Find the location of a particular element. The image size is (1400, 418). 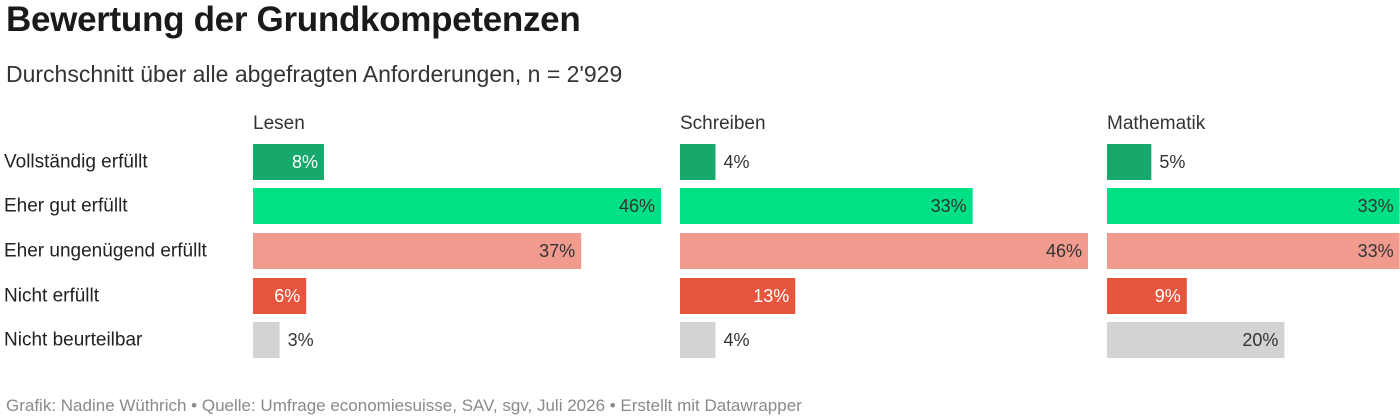

bar-lesen-eher-gut-erfuellt is located at coordinates (457, 206).